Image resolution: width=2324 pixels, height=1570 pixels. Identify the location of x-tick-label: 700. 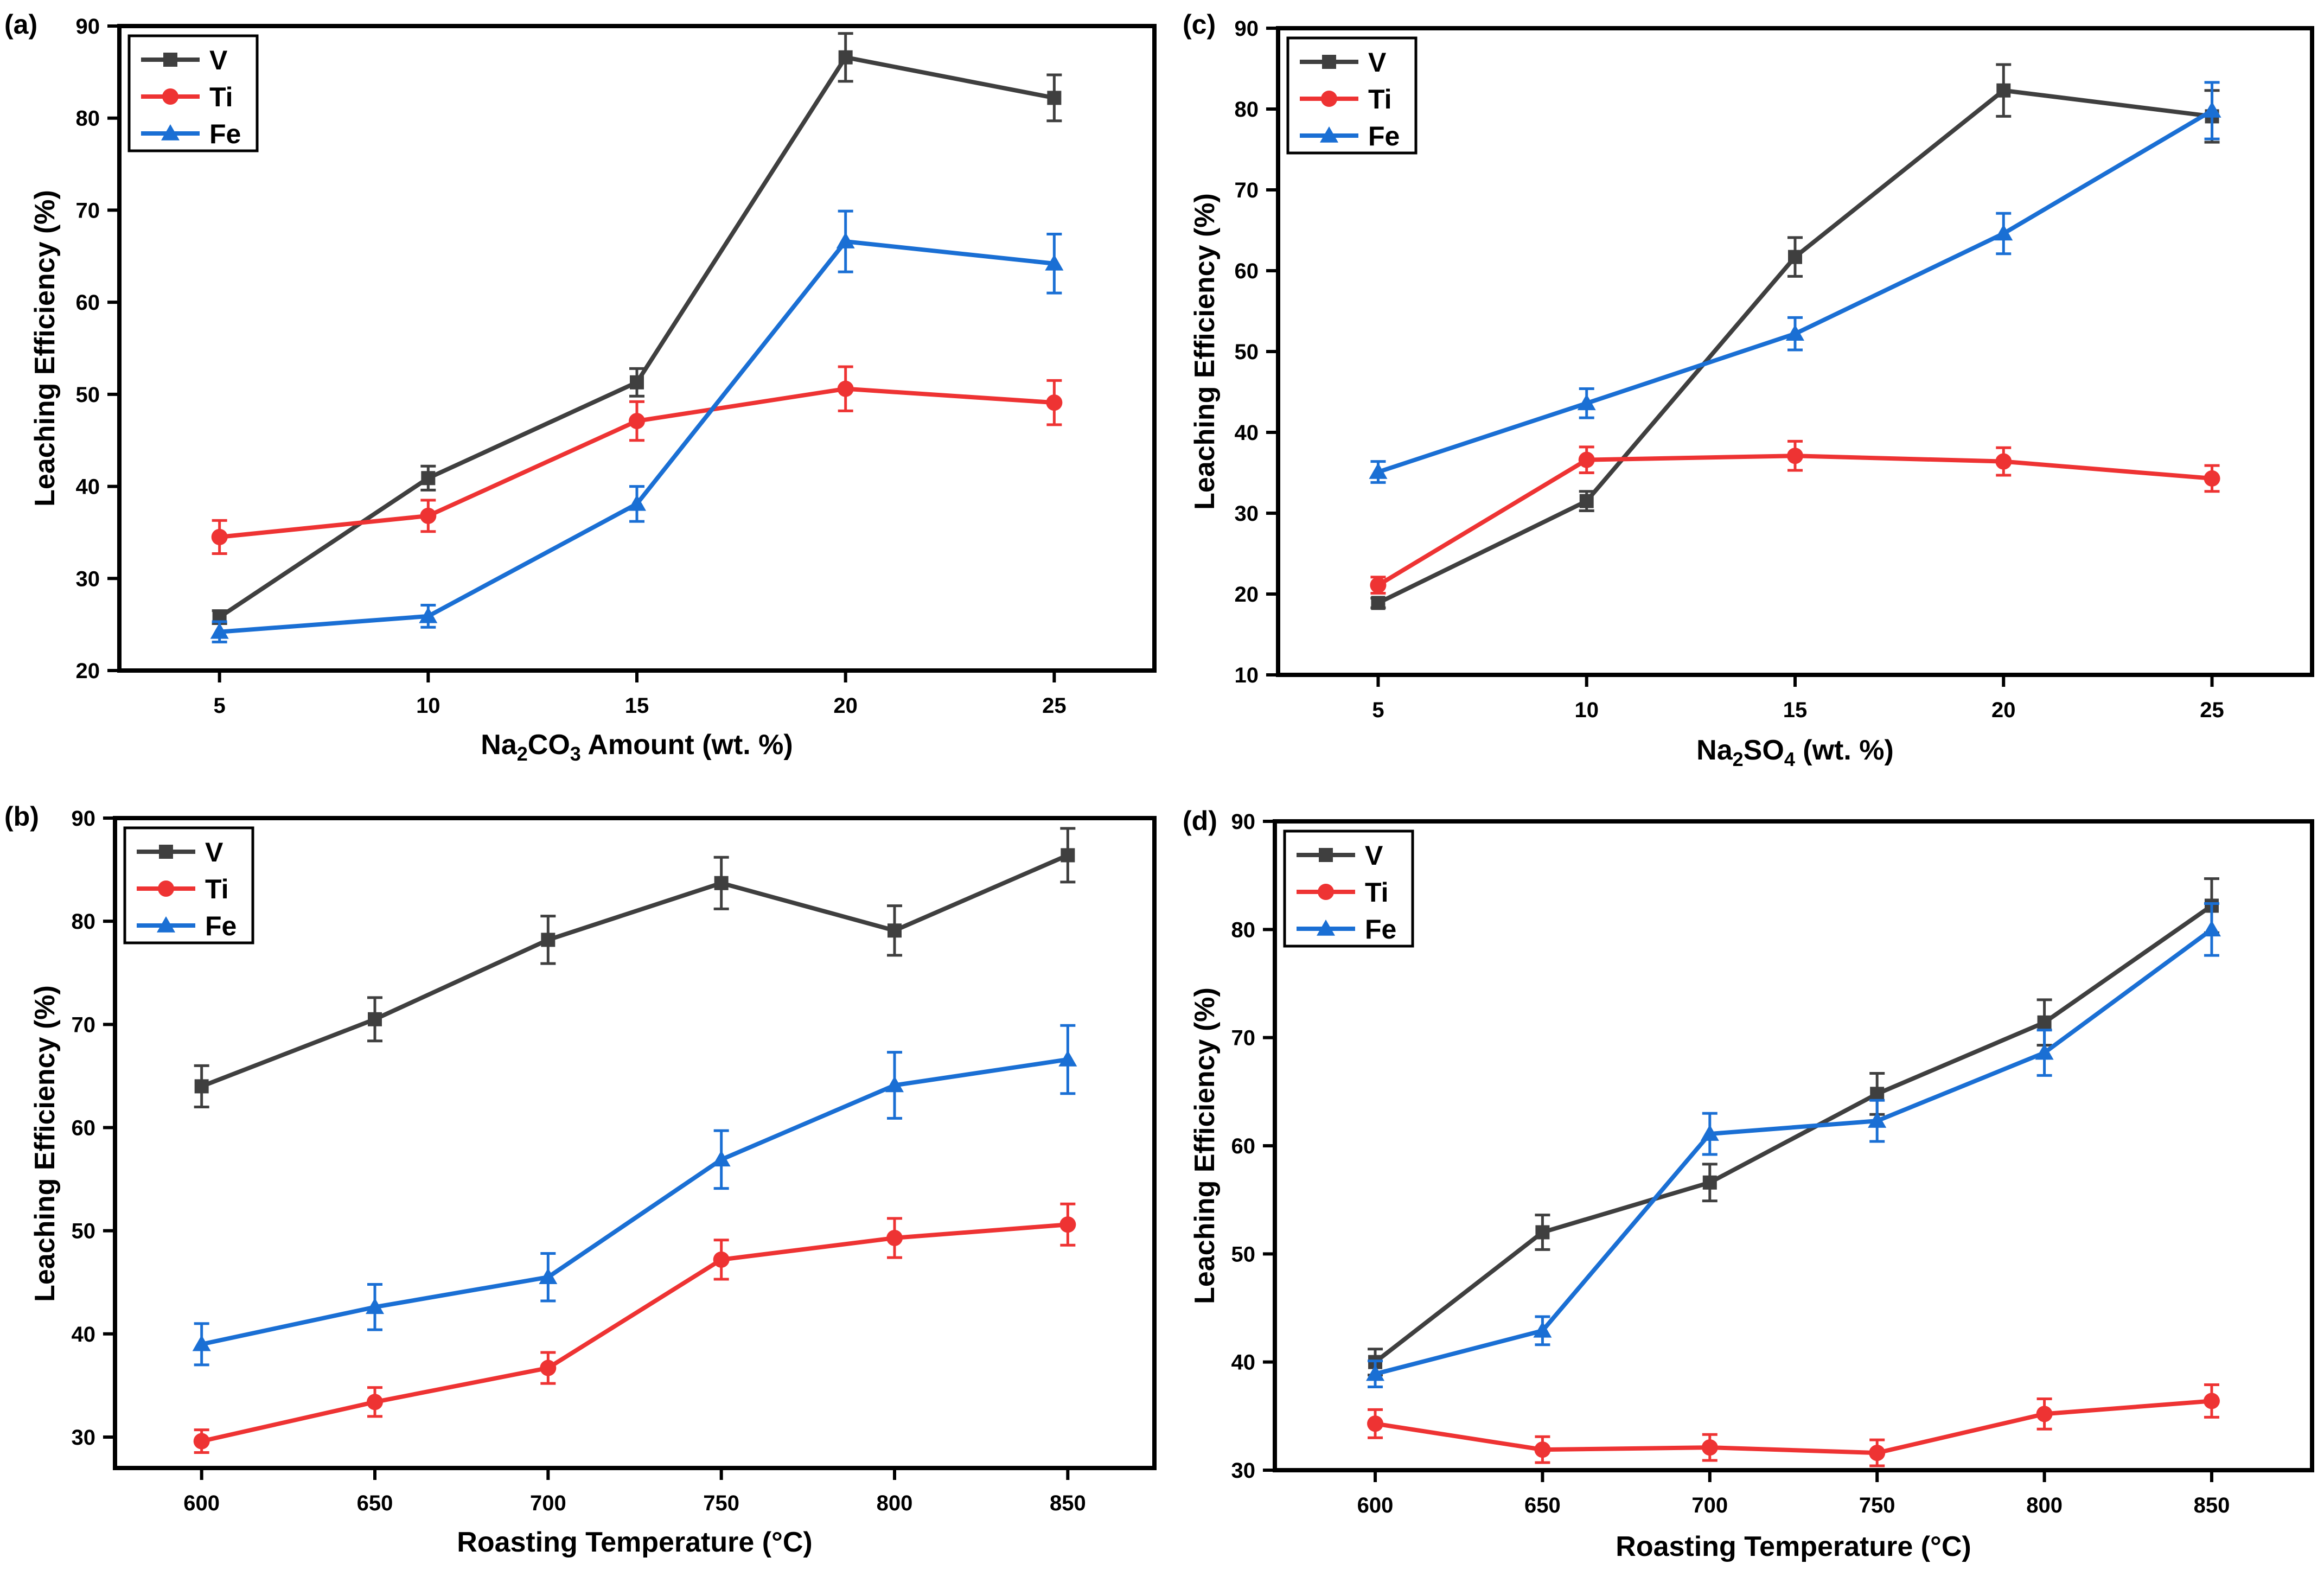
(1709, 1505).